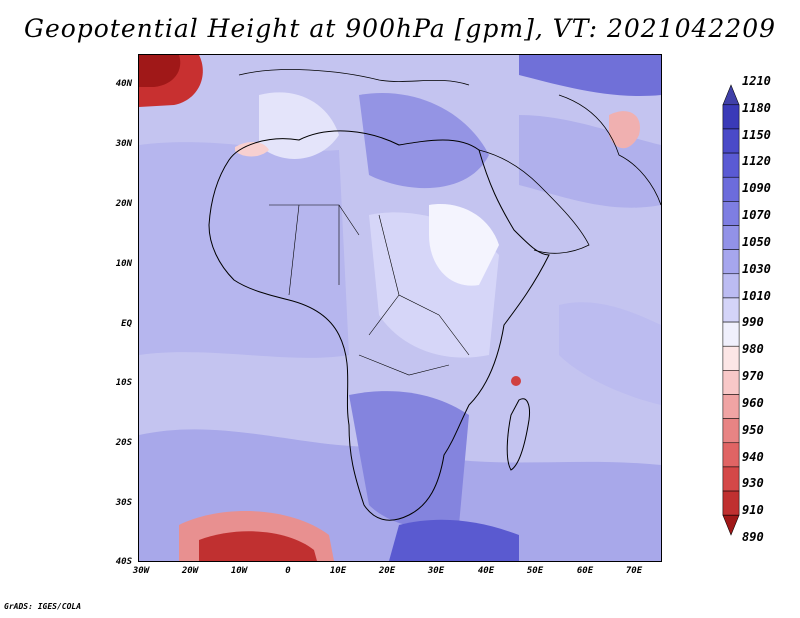  I want to click on lat-label-10n: 10N, so click(123, 264).